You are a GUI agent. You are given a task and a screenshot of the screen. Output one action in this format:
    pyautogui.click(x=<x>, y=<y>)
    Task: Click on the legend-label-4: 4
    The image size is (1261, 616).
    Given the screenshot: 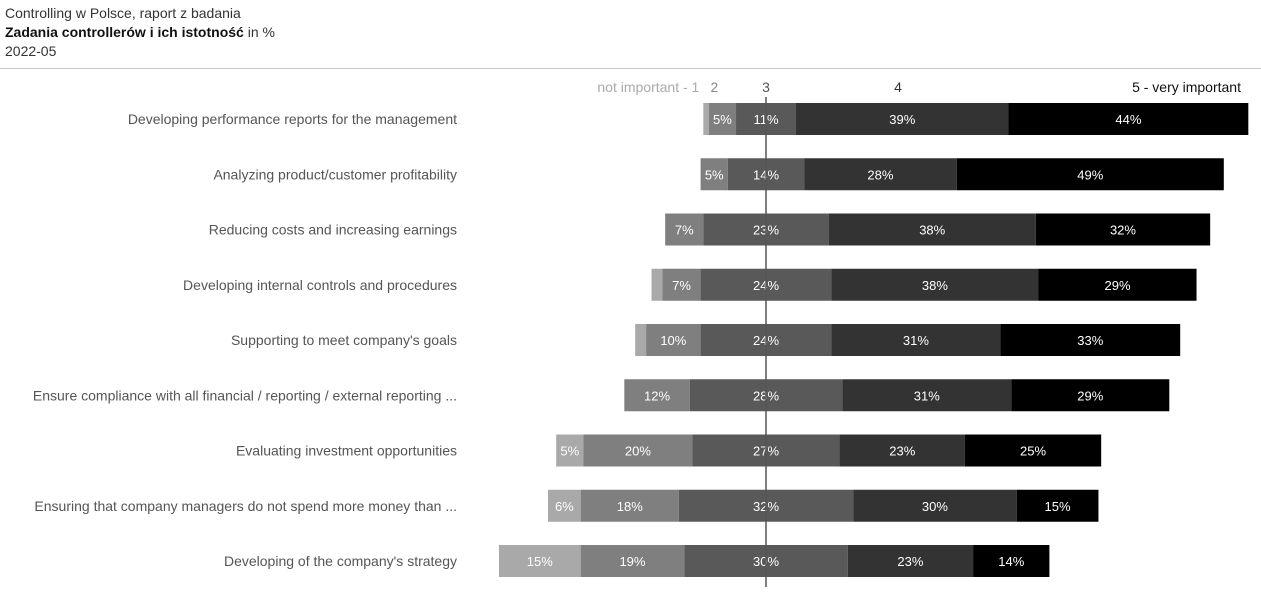 What is the action you would take?
    pyautogui.click(x=898, y=87)
    